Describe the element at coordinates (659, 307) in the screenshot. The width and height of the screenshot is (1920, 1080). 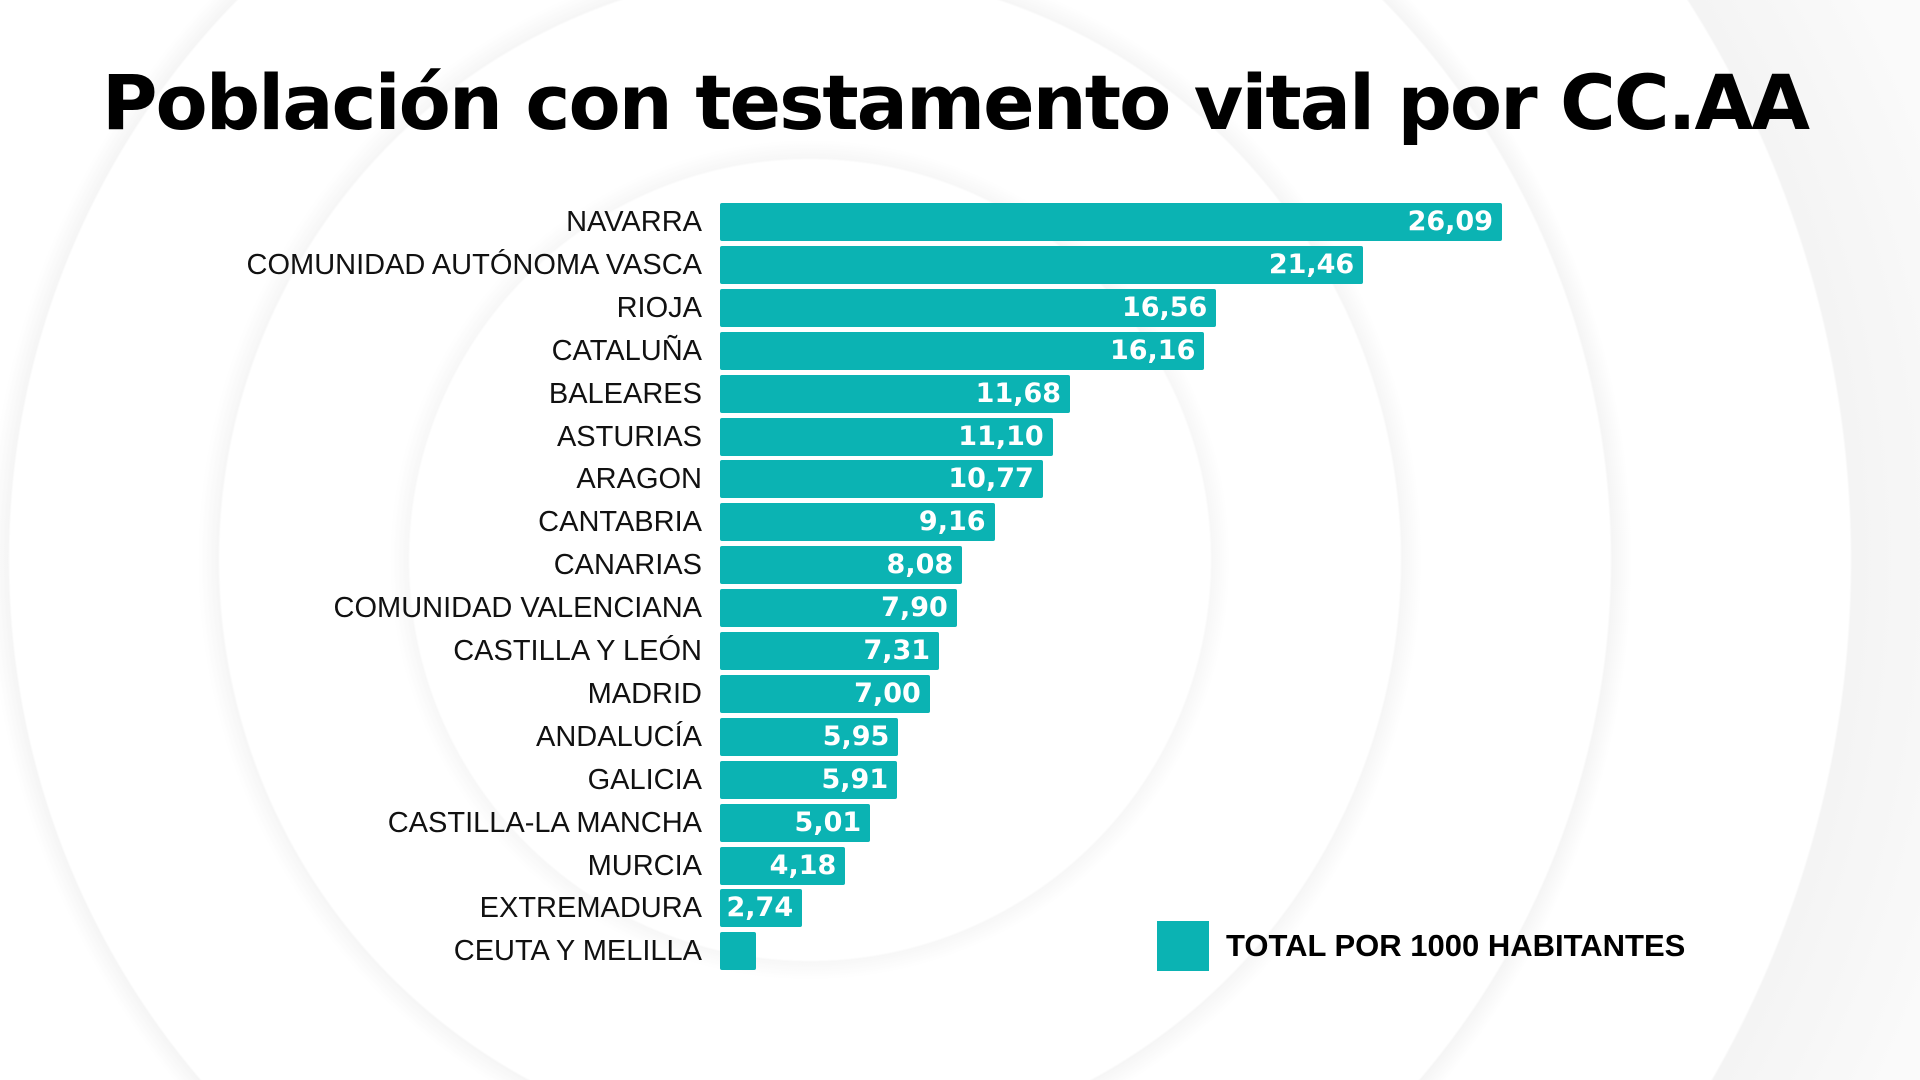
I see `category-label: RIOJA` at that location.